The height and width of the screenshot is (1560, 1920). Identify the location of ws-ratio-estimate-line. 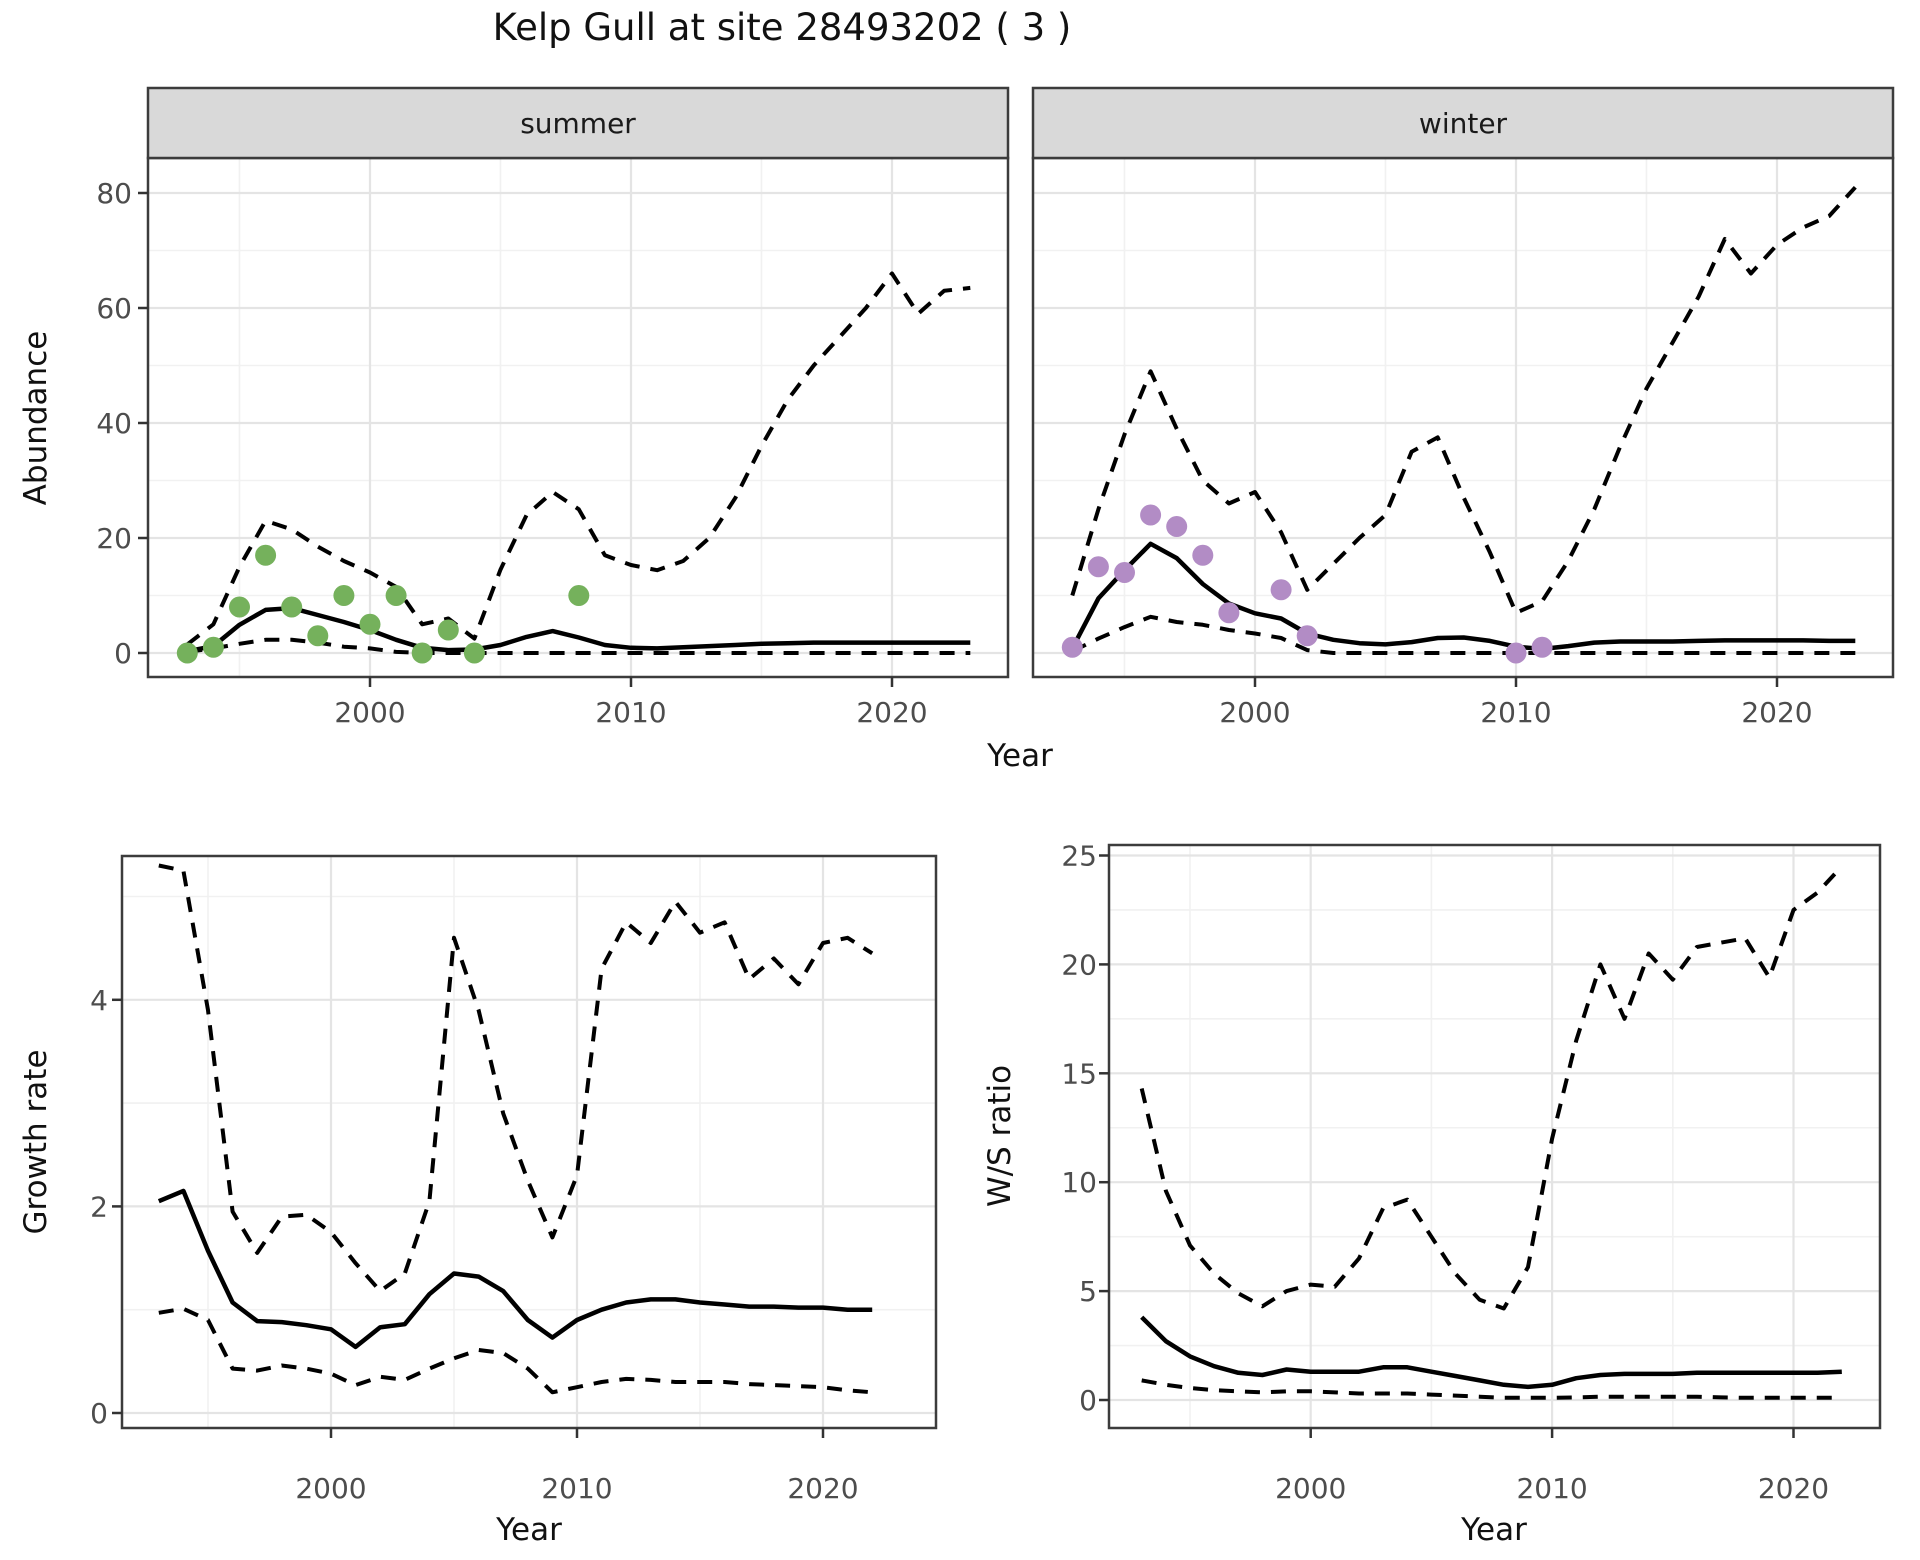
(1491, 1352).